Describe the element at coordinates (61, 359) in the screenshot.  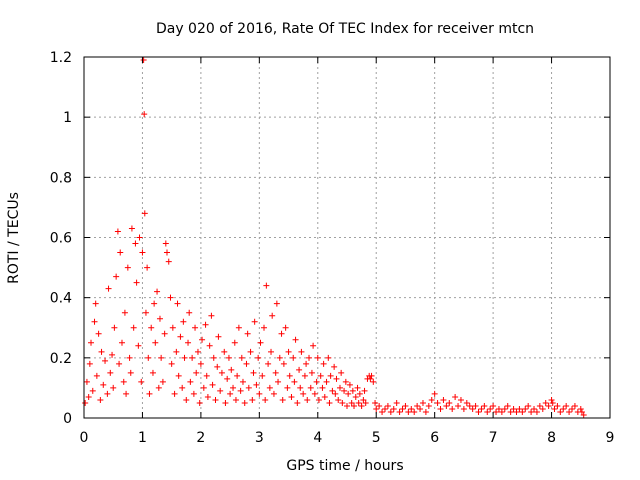
I see `y-tick-label: 0.2` at that location.